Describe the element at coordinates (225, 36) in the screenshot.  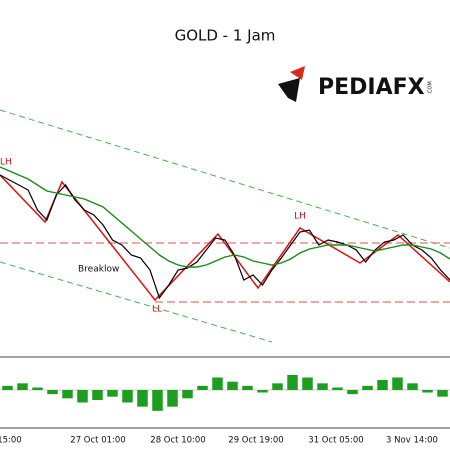
I see `chart-title: GOLD - 1 Jam` at that location.